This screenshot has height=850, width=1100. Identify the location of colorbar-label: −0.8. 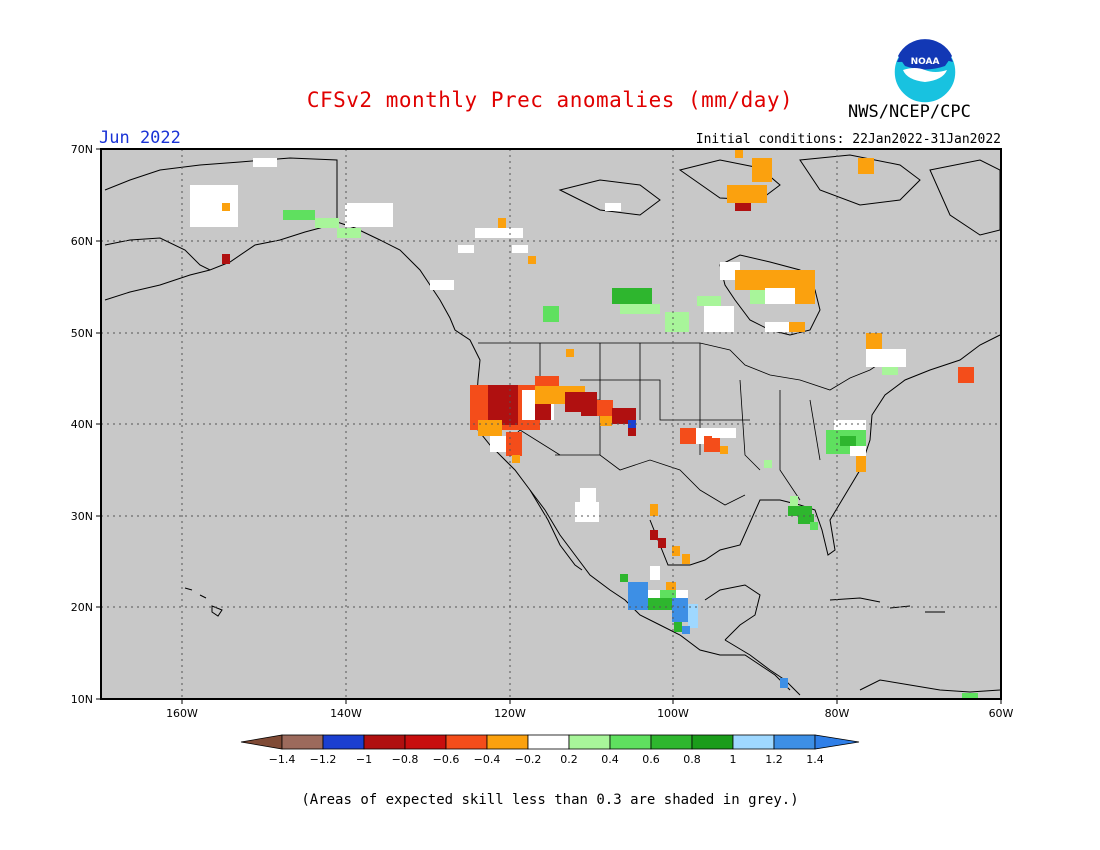
(405, 759).